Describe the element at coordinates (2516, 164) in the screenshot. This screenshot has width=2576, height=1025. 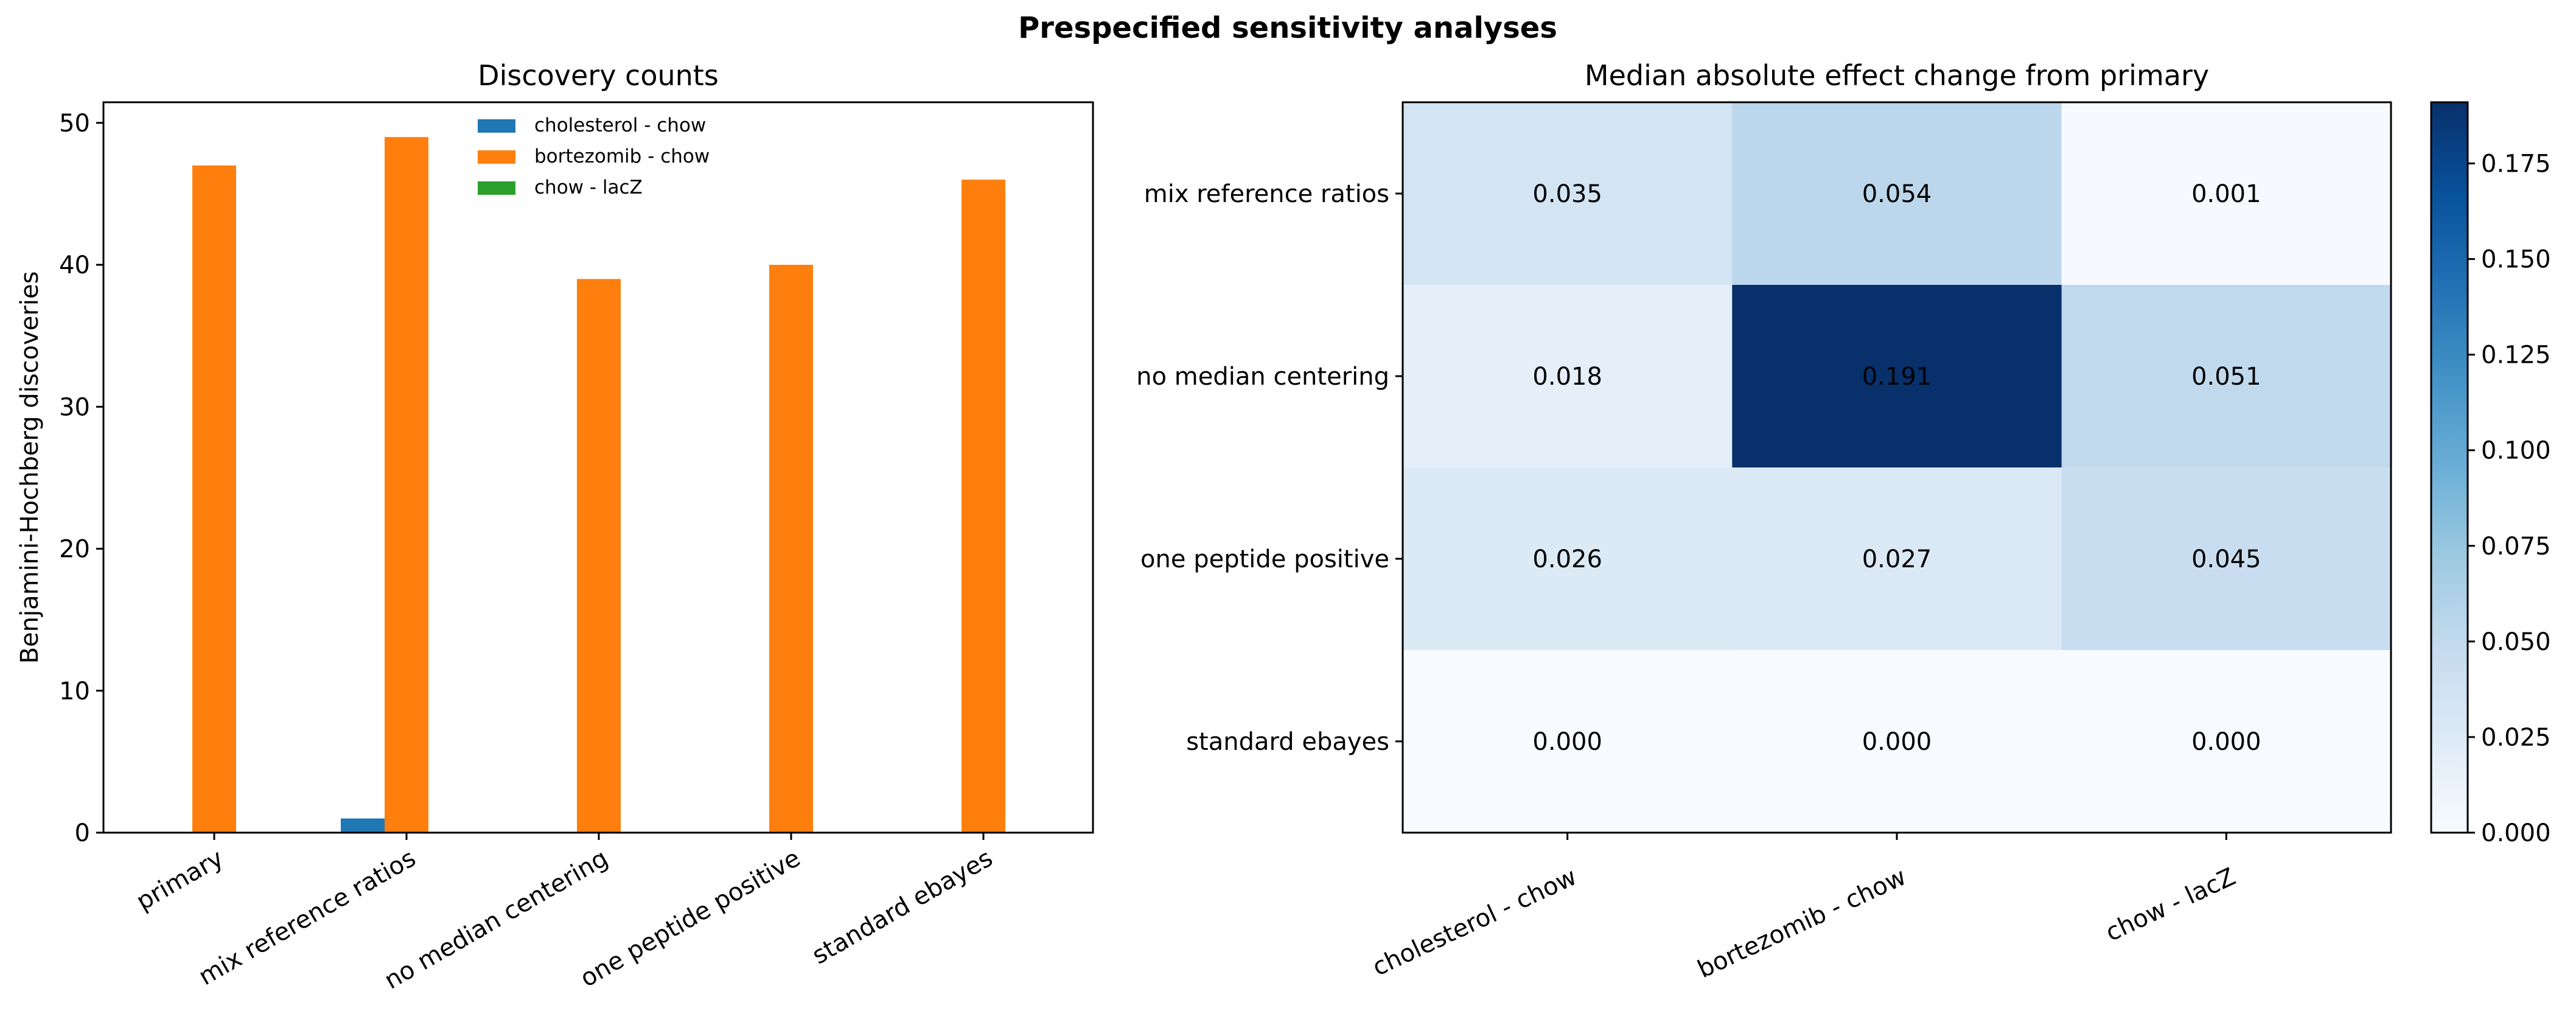
I see `colorbar-tick-label: 0.175` at that location.